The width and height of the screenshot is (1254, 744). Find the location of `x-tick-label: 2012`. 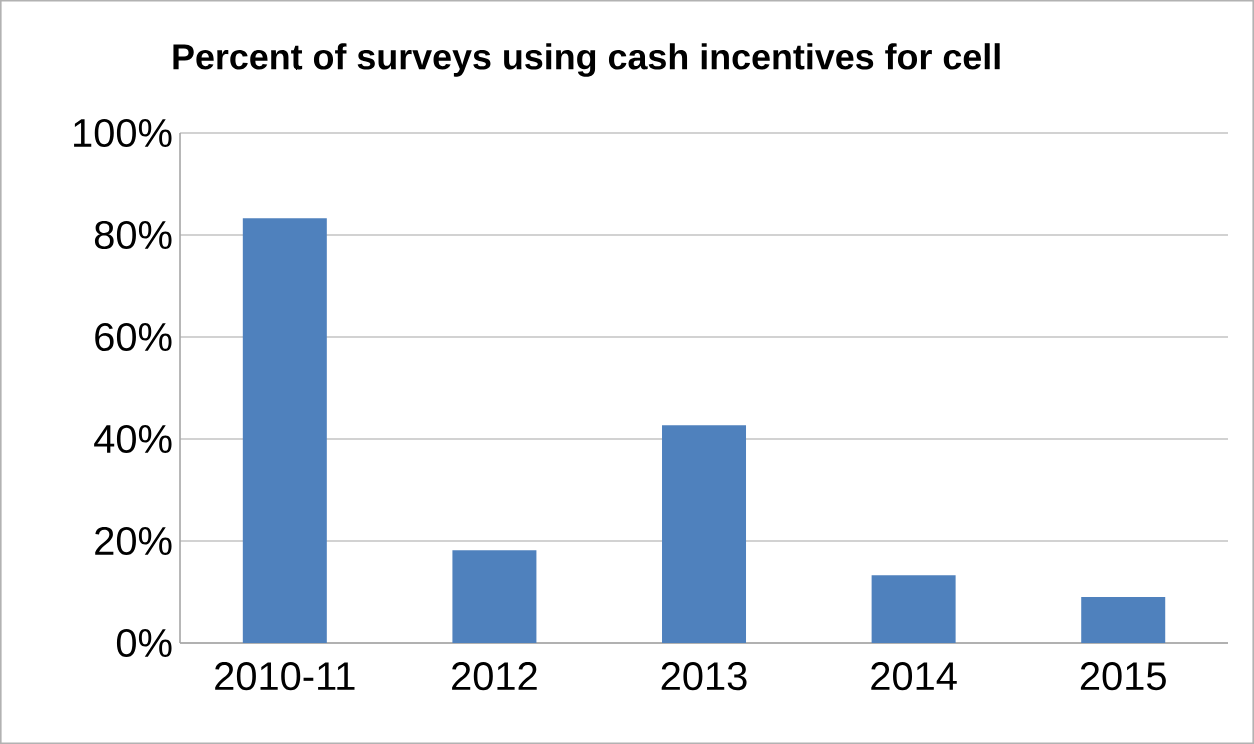

x-tick-label: 2012 is located at coordinates (494, 676).